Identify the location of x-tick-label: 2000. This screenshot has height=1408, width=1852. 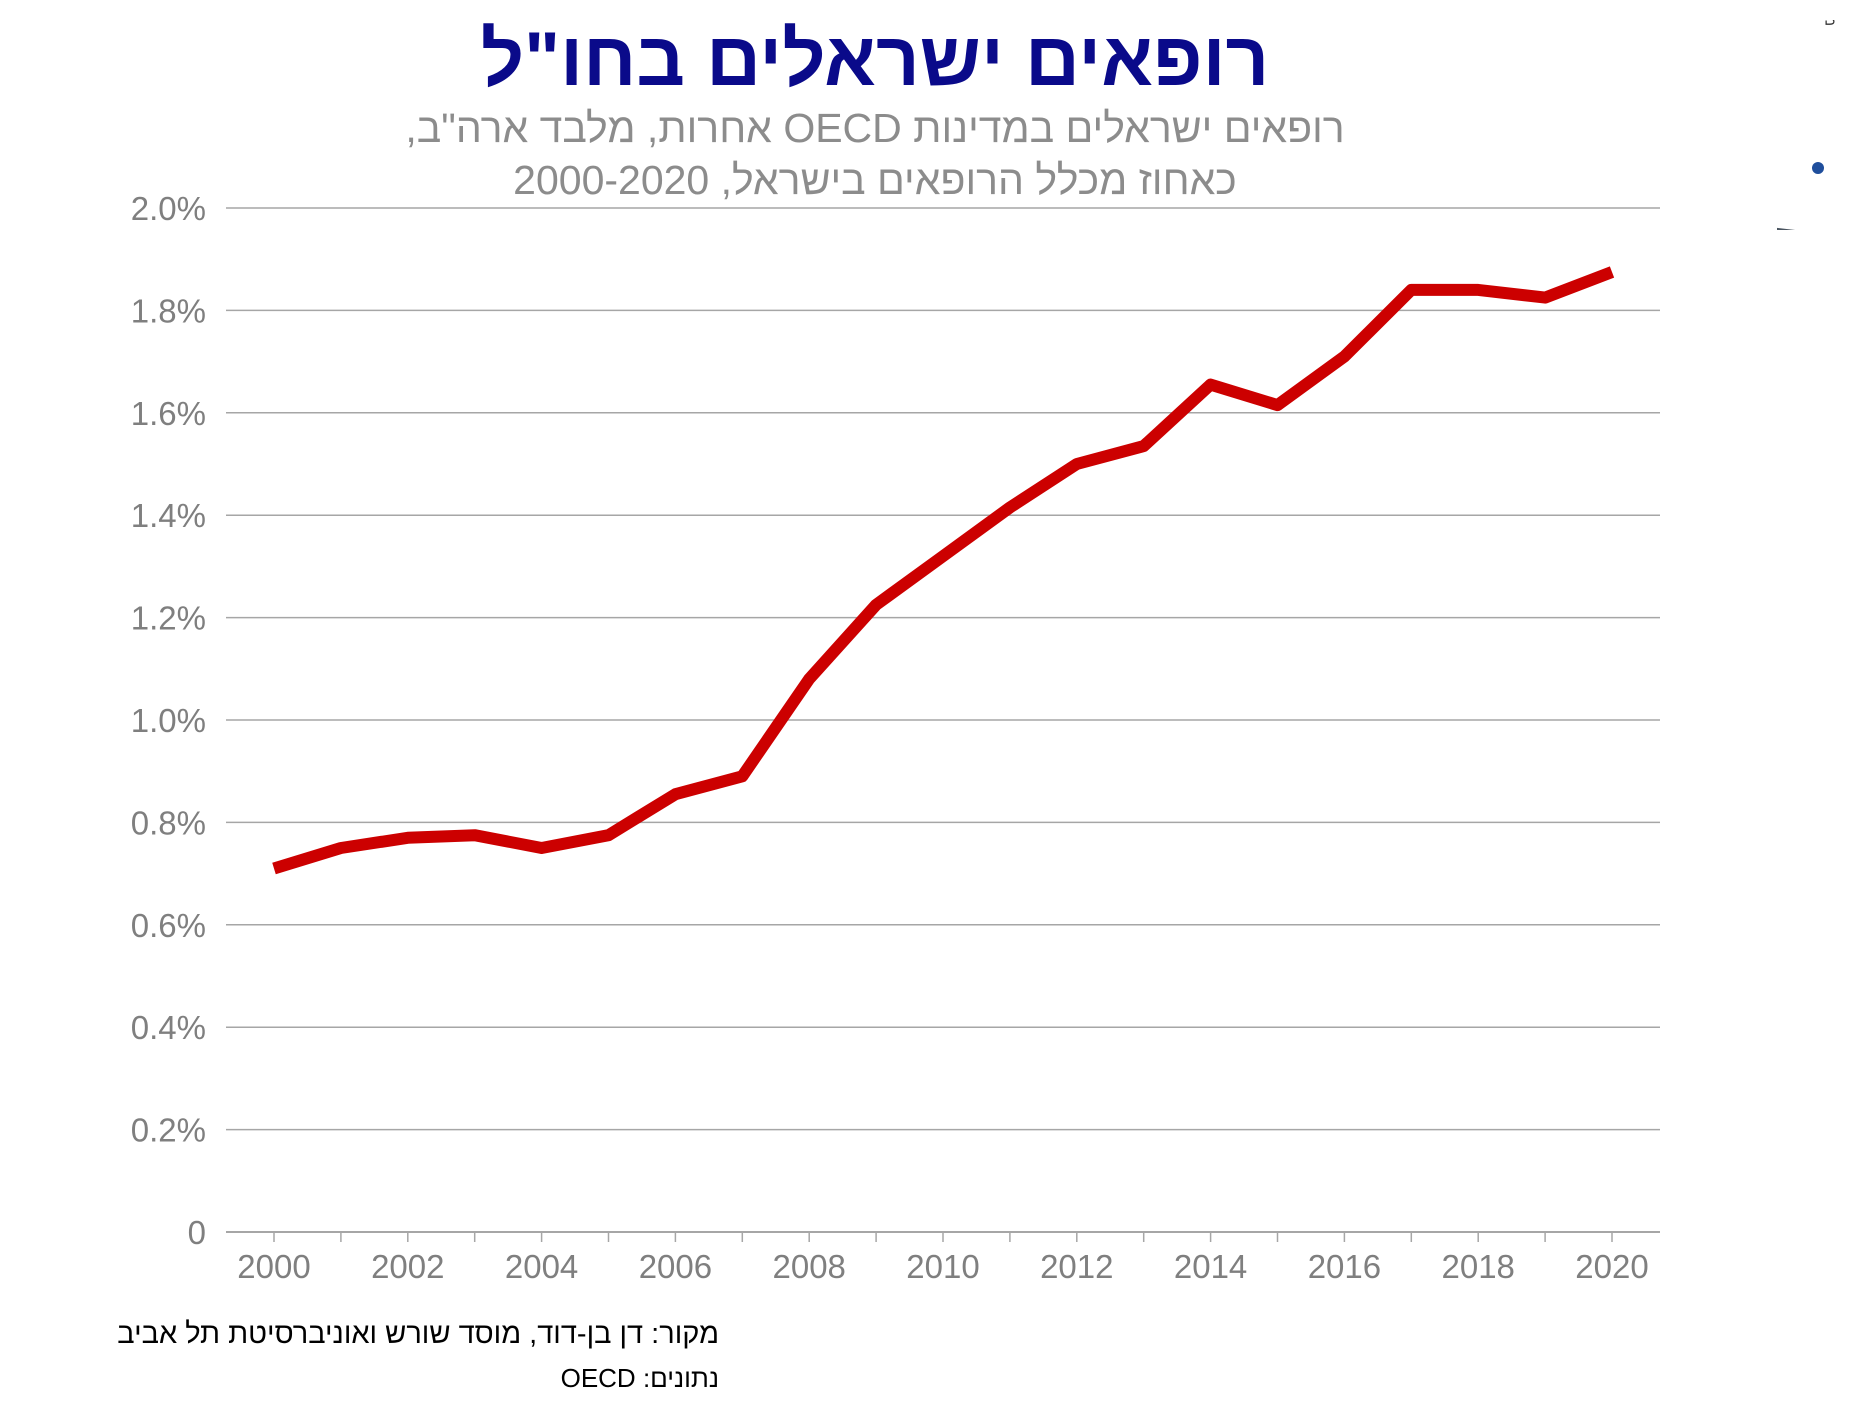
(273, 1266).